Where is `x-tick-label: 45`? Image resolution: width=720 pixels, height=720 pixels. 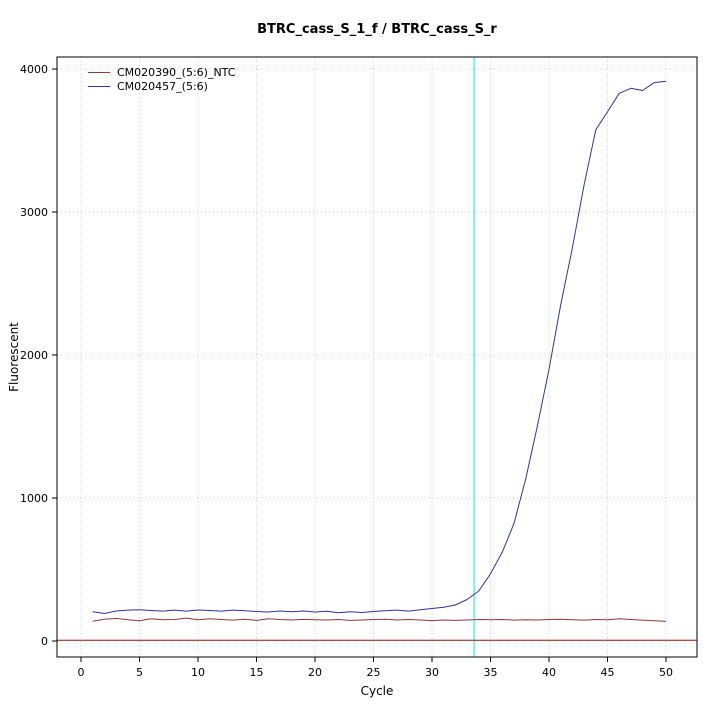
x-tick-label: 45 is located at coordinates (608, 672).